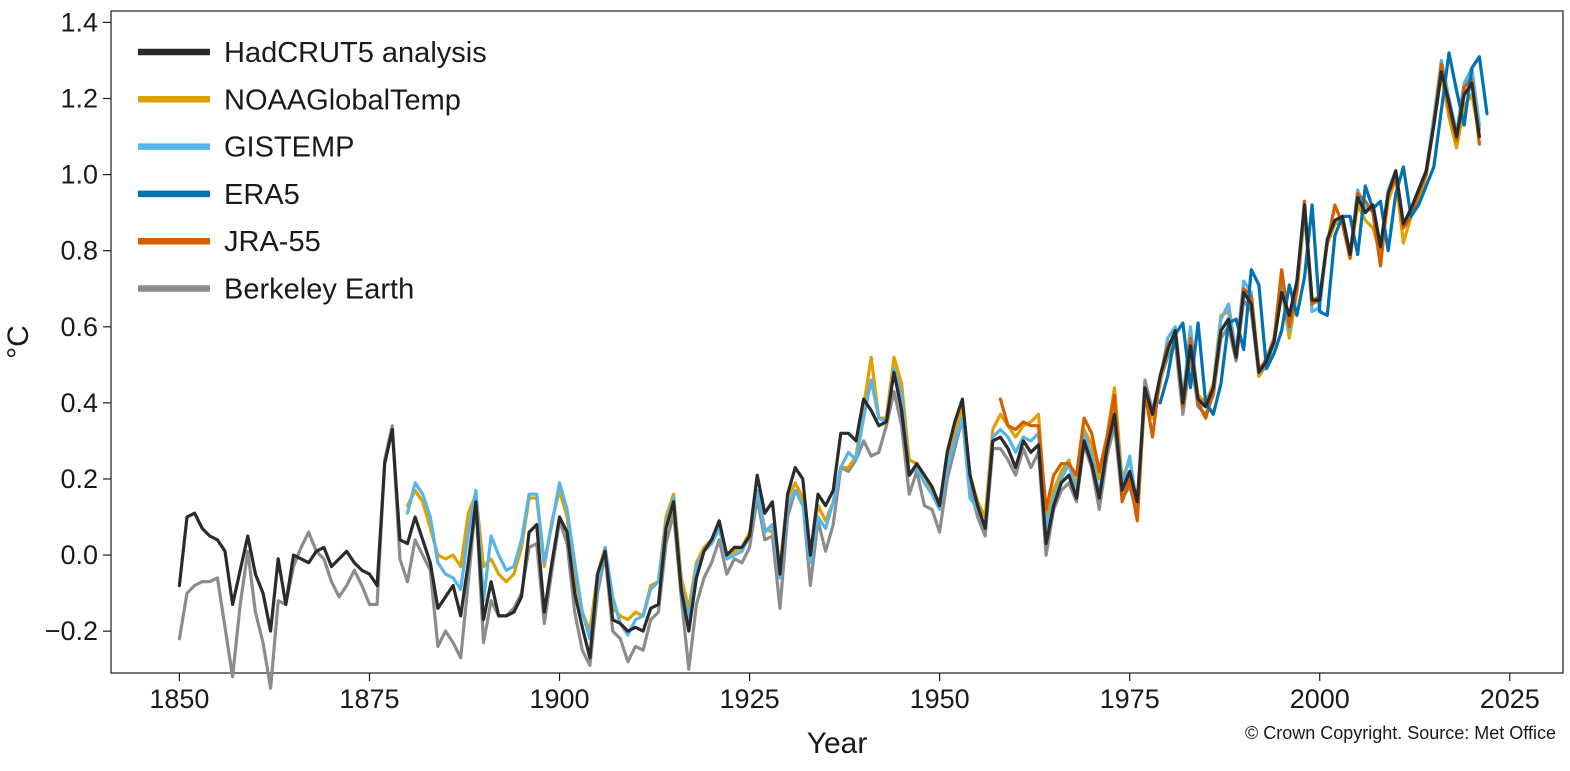 The width and height of the screenshot is (1570, 771). I want to click on y-tick-label: 1.2, so click(79, 99).